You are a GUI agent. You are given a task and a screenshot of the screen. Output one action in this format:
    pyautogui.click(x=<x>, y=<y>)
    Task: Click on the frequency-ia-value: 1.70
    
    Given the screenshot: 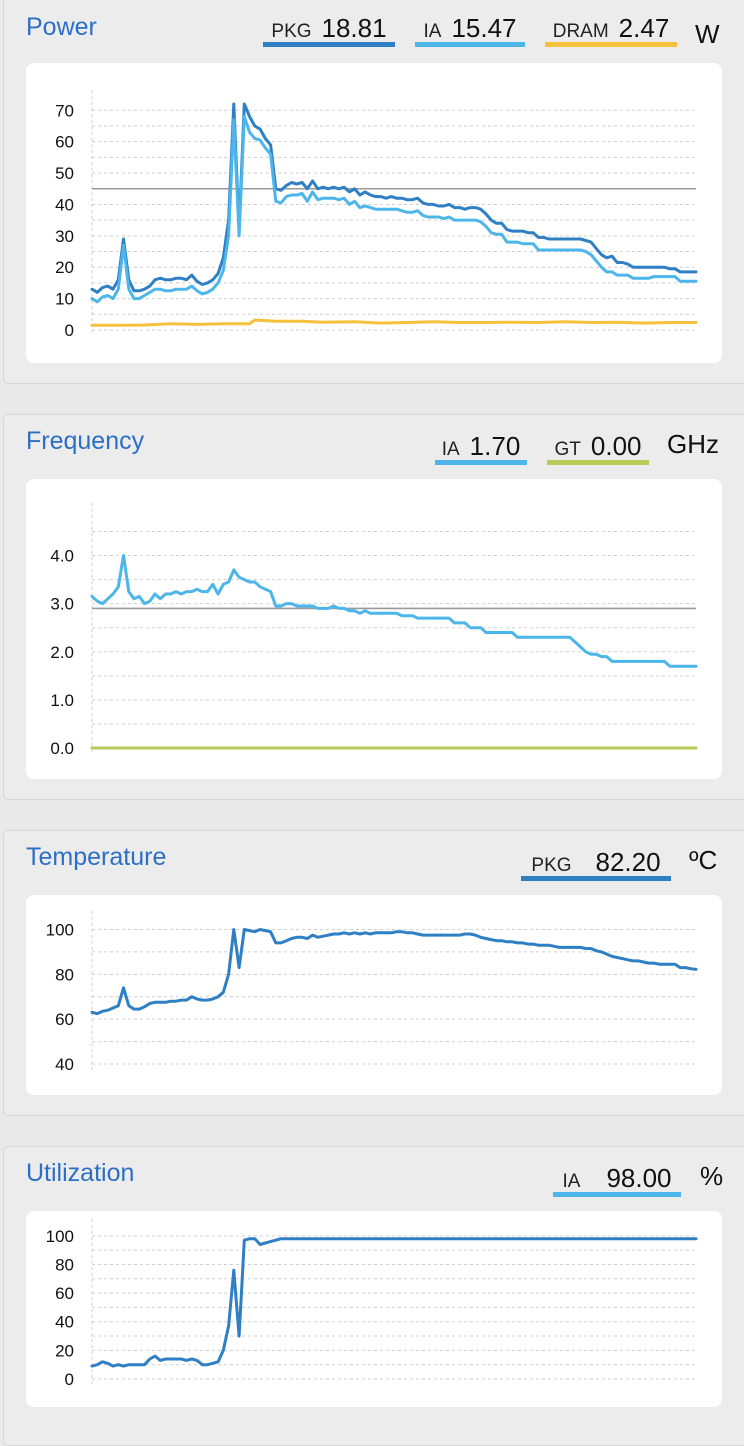 What is the action you would take?
    pyautogui.click(x=495, y=446)
    